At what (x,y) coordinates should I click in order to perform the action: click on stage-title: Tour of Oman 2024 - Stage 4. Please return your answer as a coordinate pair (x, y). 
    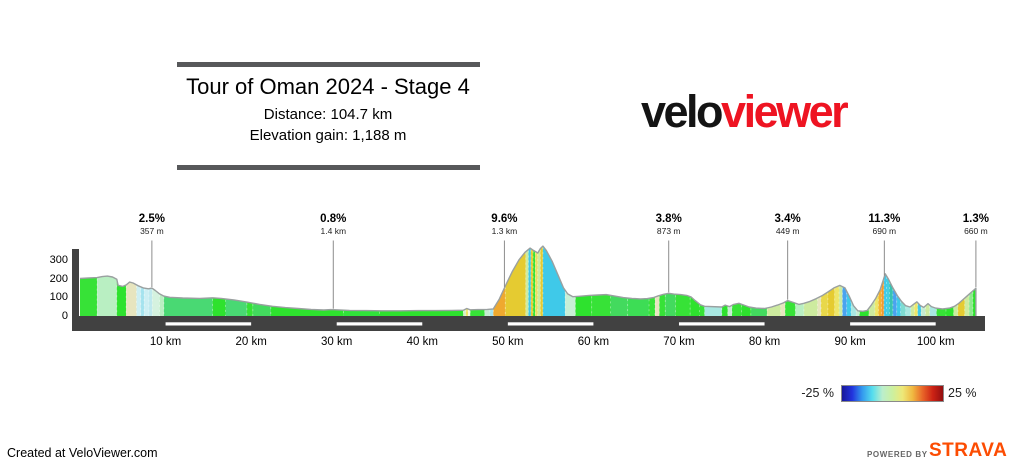
    Looking at the image, I should click on (328, 86).